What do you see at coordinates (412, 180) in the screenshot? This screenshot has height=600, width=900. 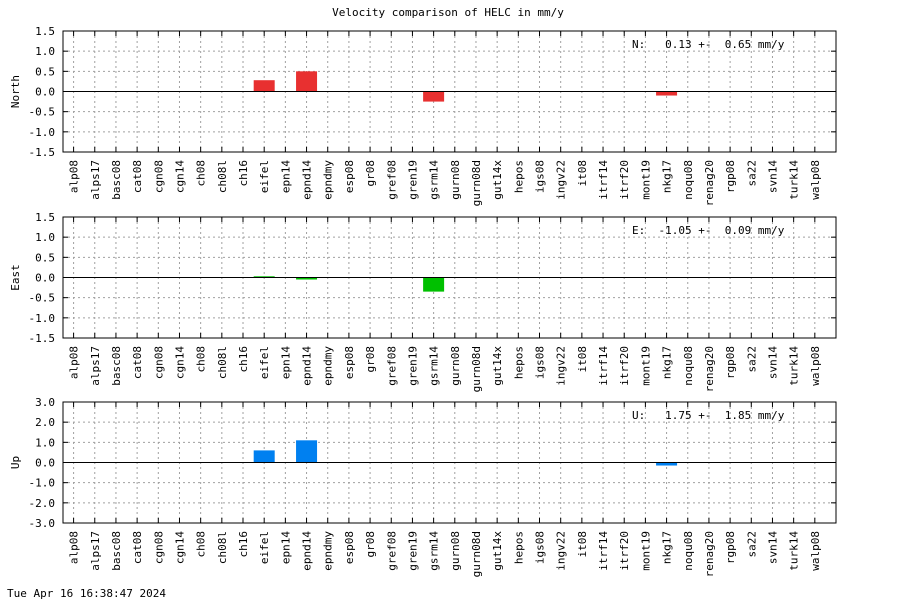 I see `x-tick-label: gren19` at bounding box center [412, 180].